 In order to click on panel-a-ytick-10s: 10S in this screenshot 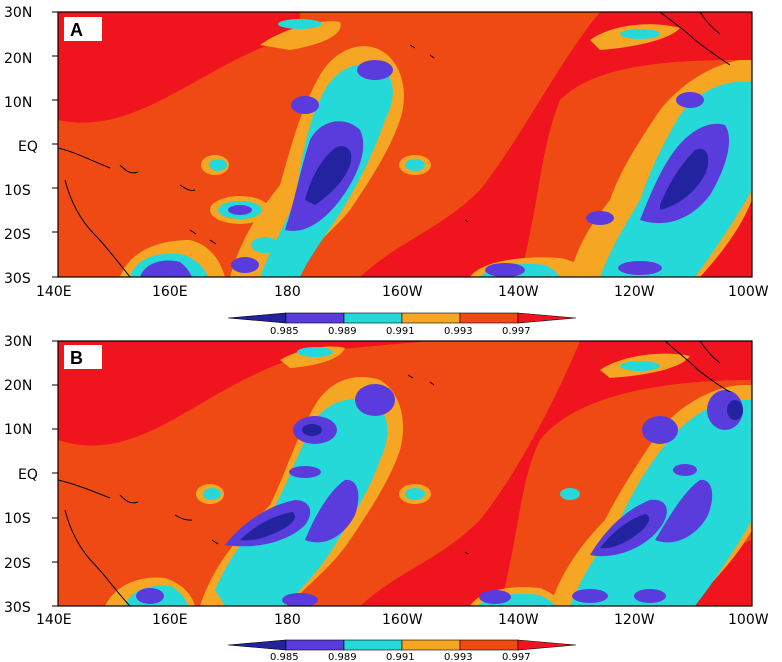, I will do `click(17, 191)`.